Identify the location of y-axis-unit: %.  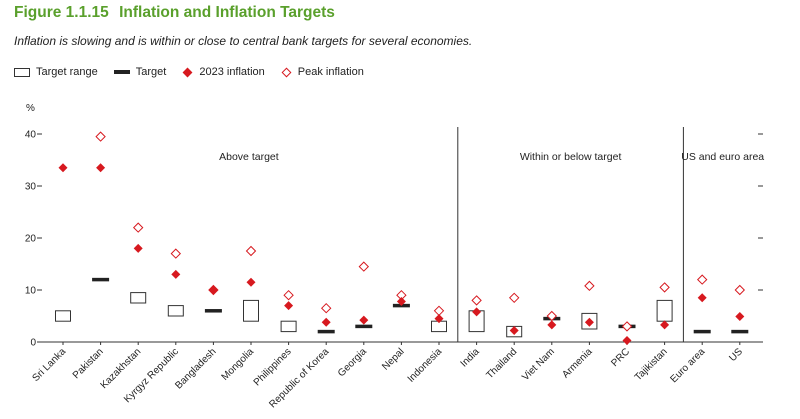
(30, 108).